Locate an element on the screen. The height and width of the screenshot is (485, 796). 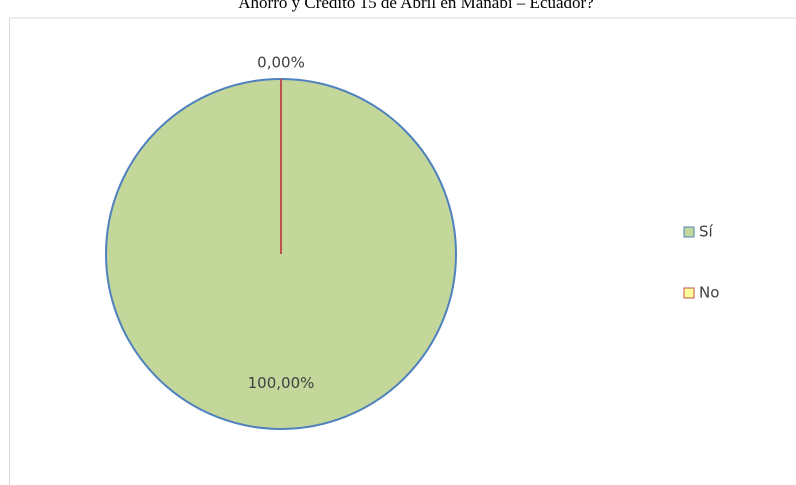
legend-label: No is located at coordinates (709, 293).